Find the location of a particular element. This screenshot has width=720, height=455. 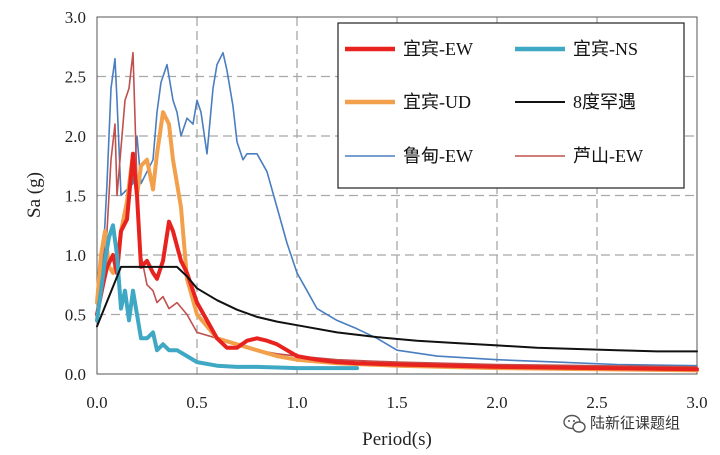

y-axis-label: Sa (g) is located at coordinates (34, 195).